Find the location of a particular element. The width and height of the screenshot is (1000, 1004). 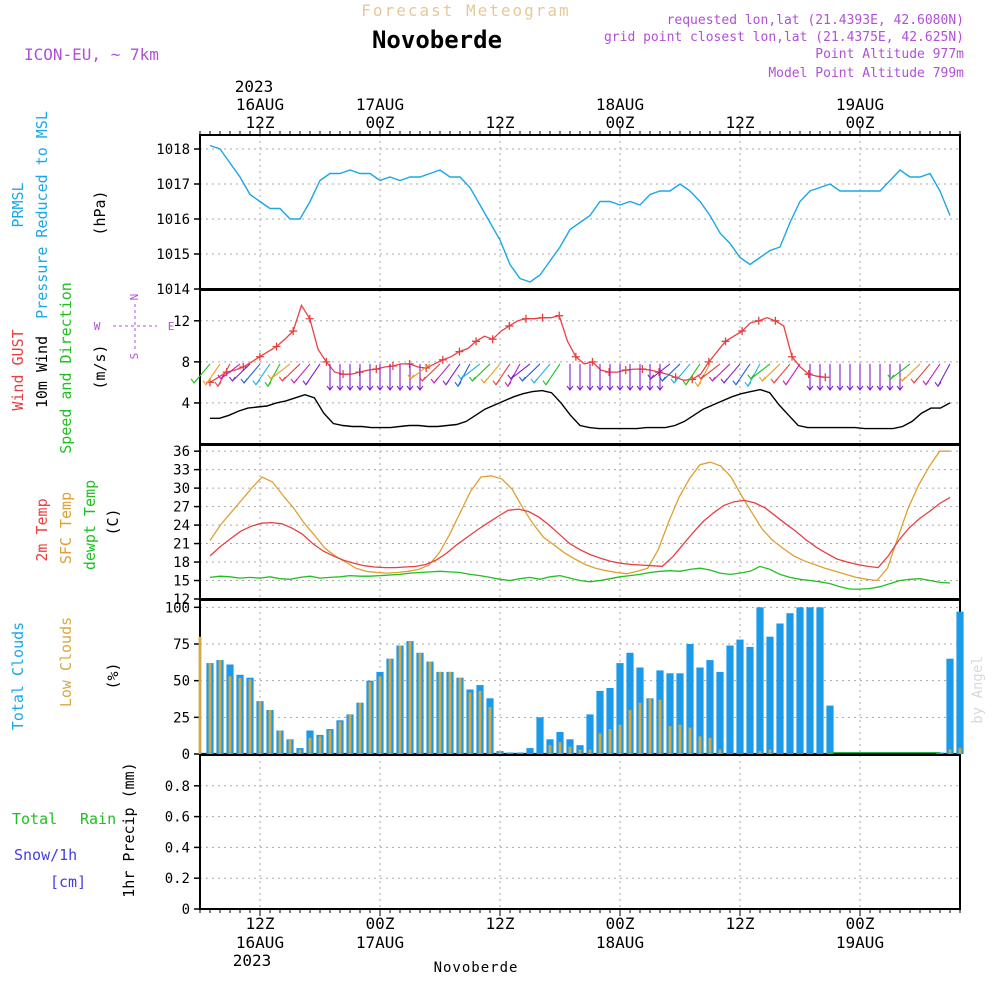

t2m-line is located at coordinates (580, 532).